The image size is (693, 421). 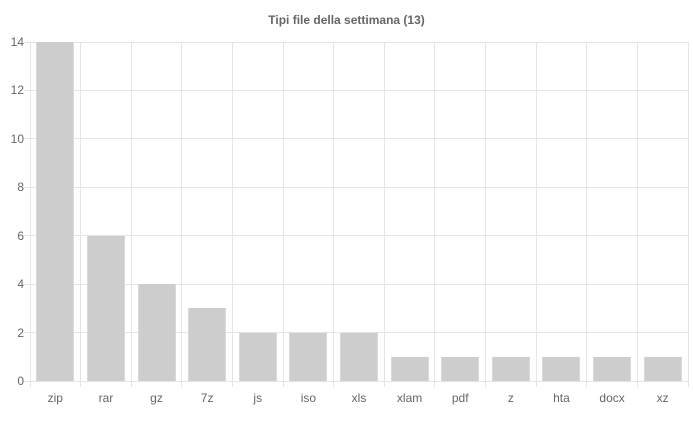 What do you see at coordinates (156, 332) in the screenshot?
I see `bar-gz` at bounding box center [156, 332].